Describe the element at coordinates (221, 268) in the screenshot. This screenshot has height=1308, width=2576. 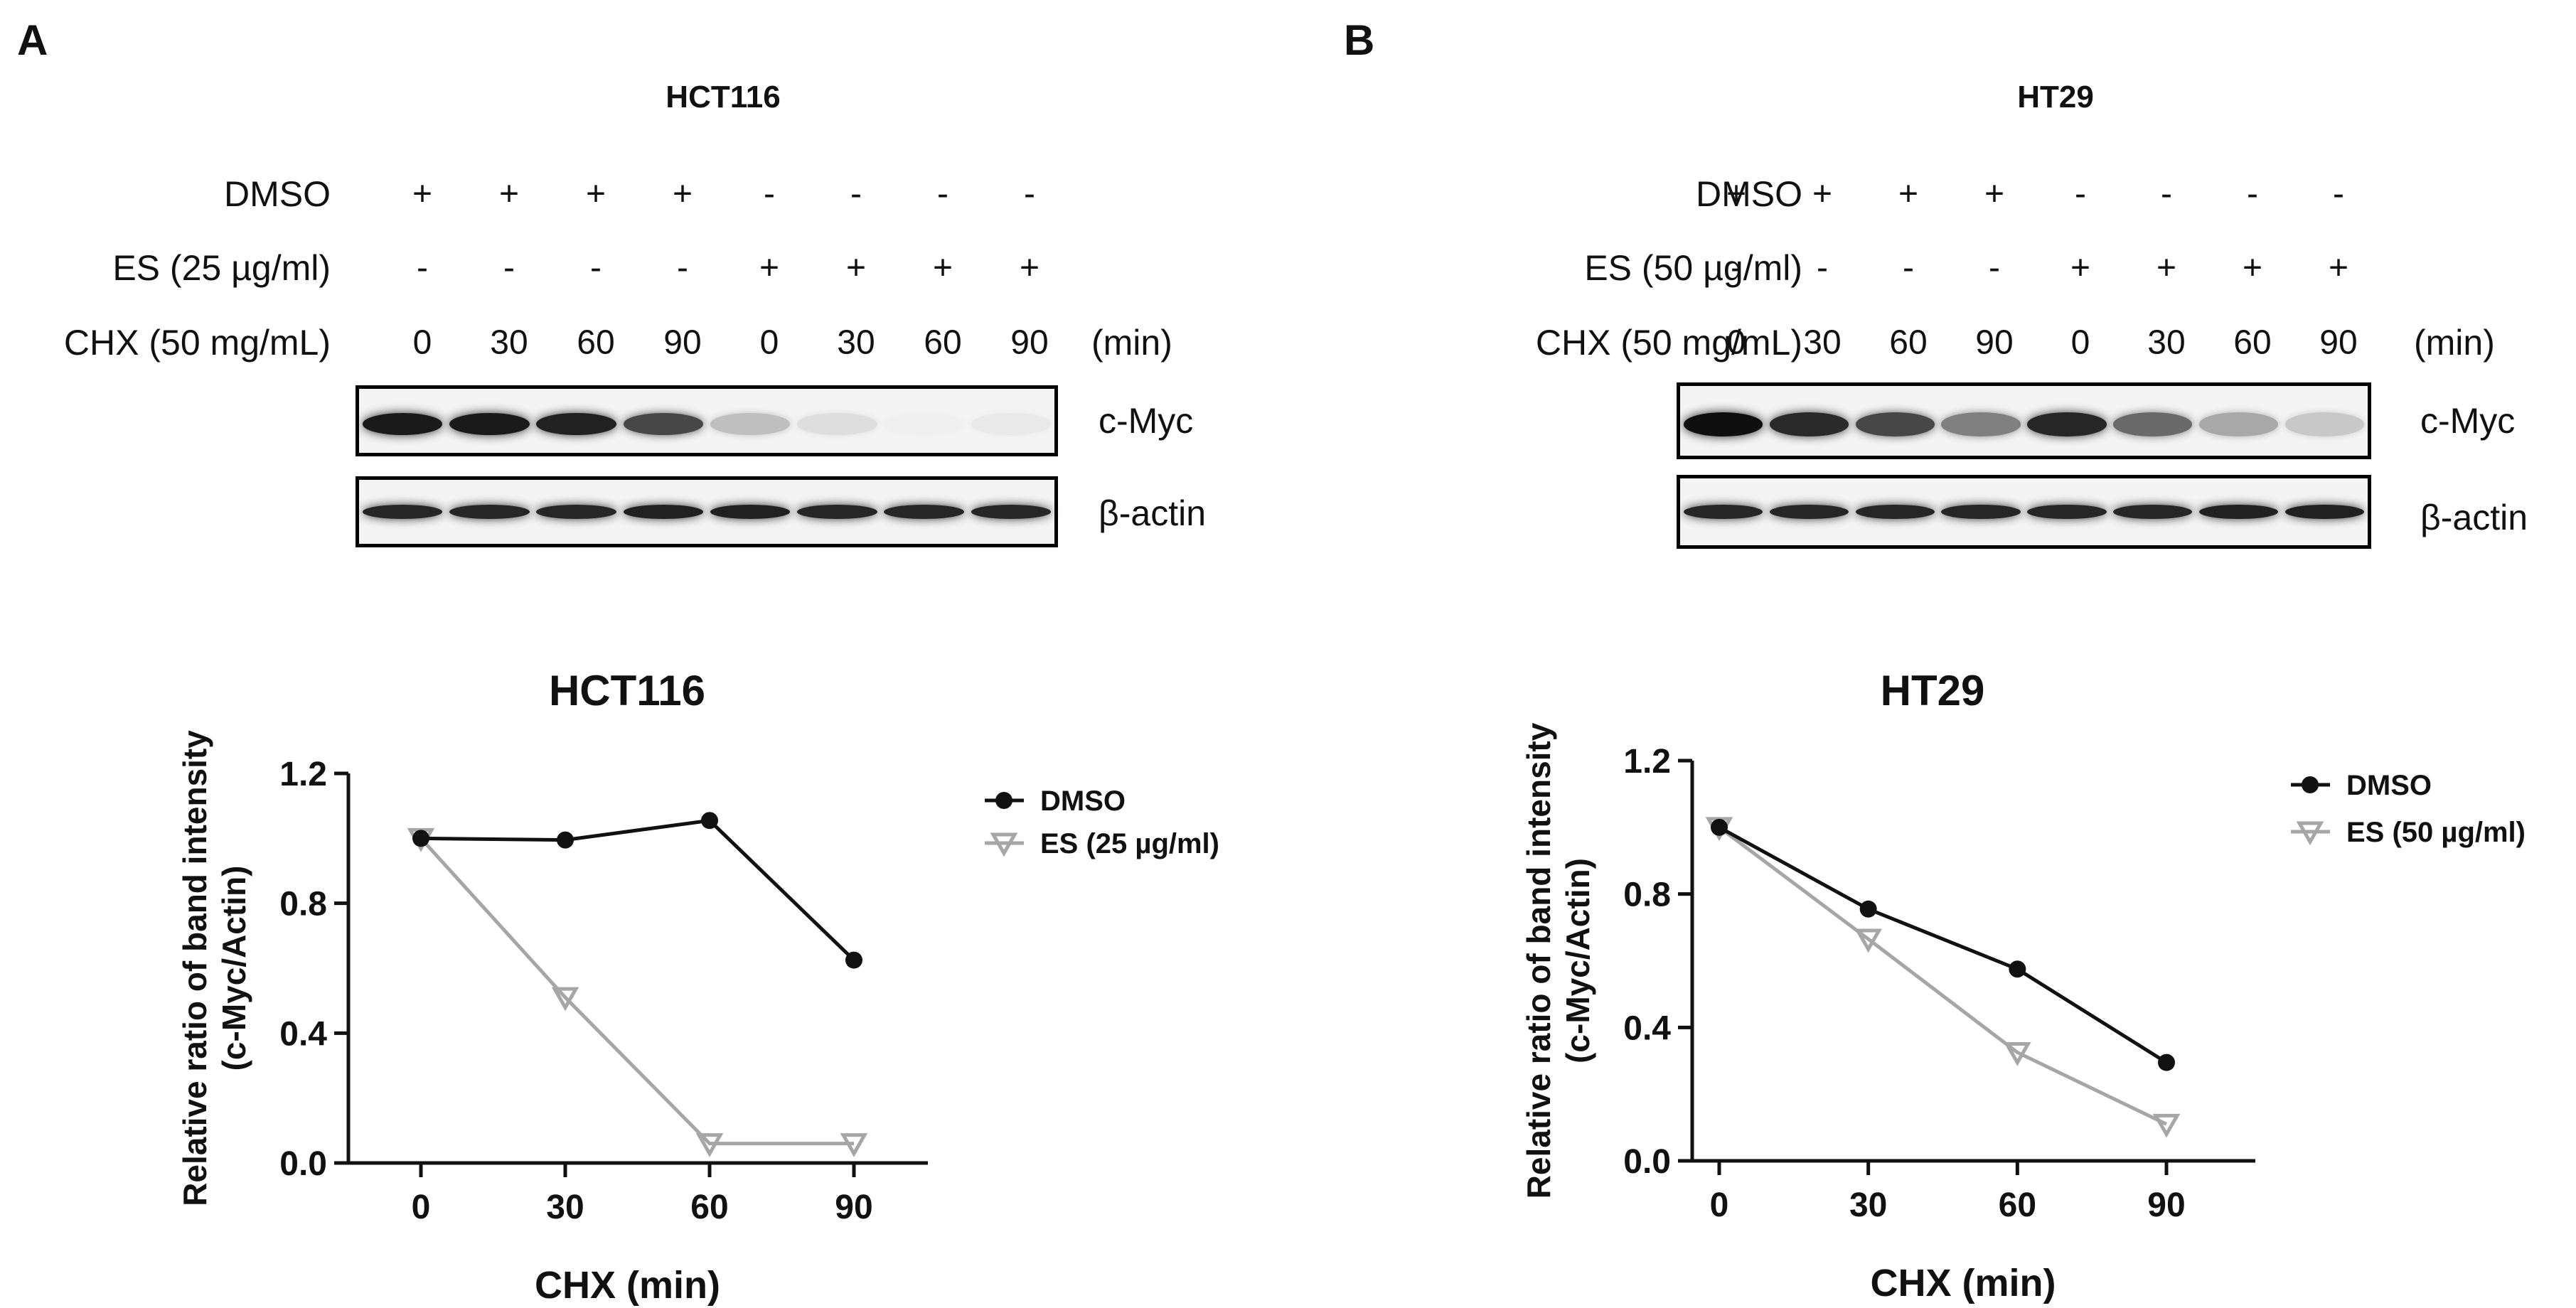
I see `row-label-es: ES (25 µg/ml)` at that location.